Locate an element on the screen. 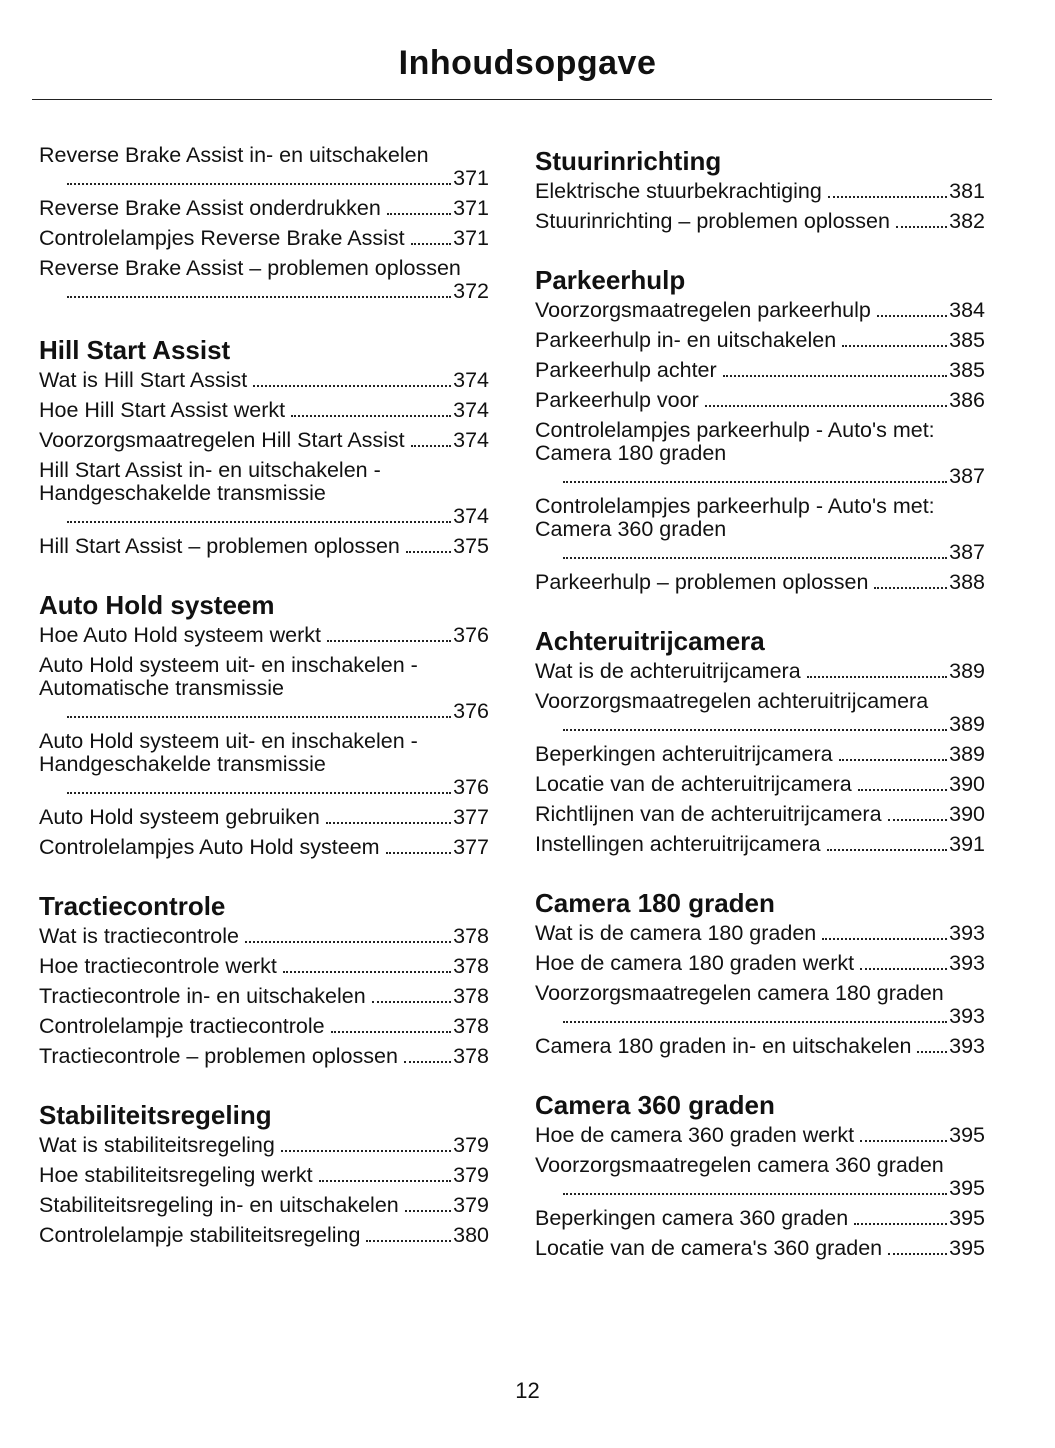  entry-text: Controlelampje stabiliteitsregeling is located at coordinates (200, 1235).